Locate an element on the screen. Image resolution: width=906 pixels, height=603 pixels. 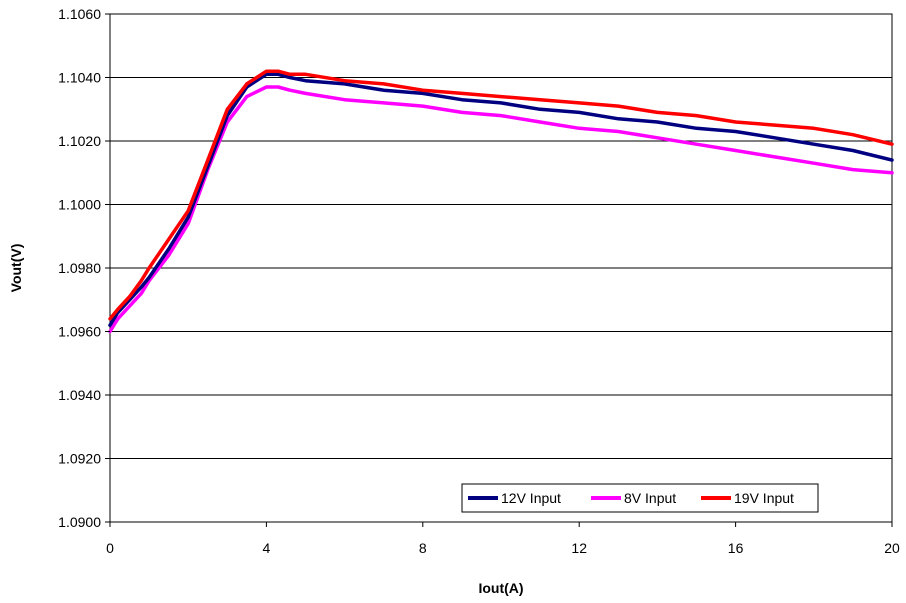
legend-box is located at coordinates (640, 498).